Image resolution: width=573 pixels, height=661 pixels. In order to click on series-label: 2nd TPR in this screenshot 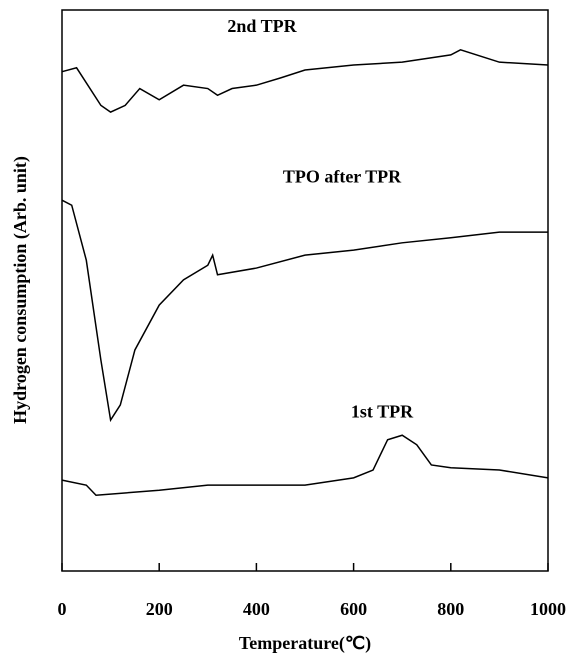, I will do `click(262, 26)`.